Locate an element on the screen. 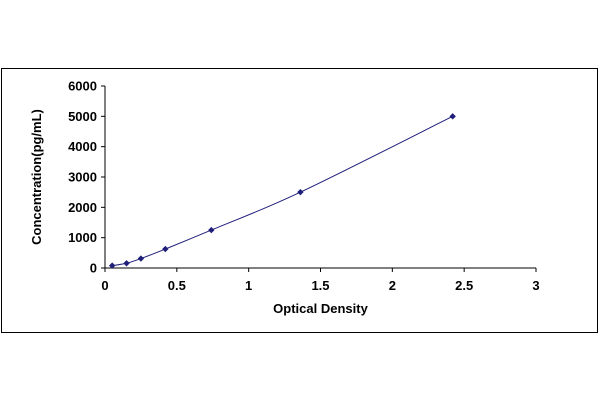  y-tick-label: 2000 is located at coordinates (82, 207).